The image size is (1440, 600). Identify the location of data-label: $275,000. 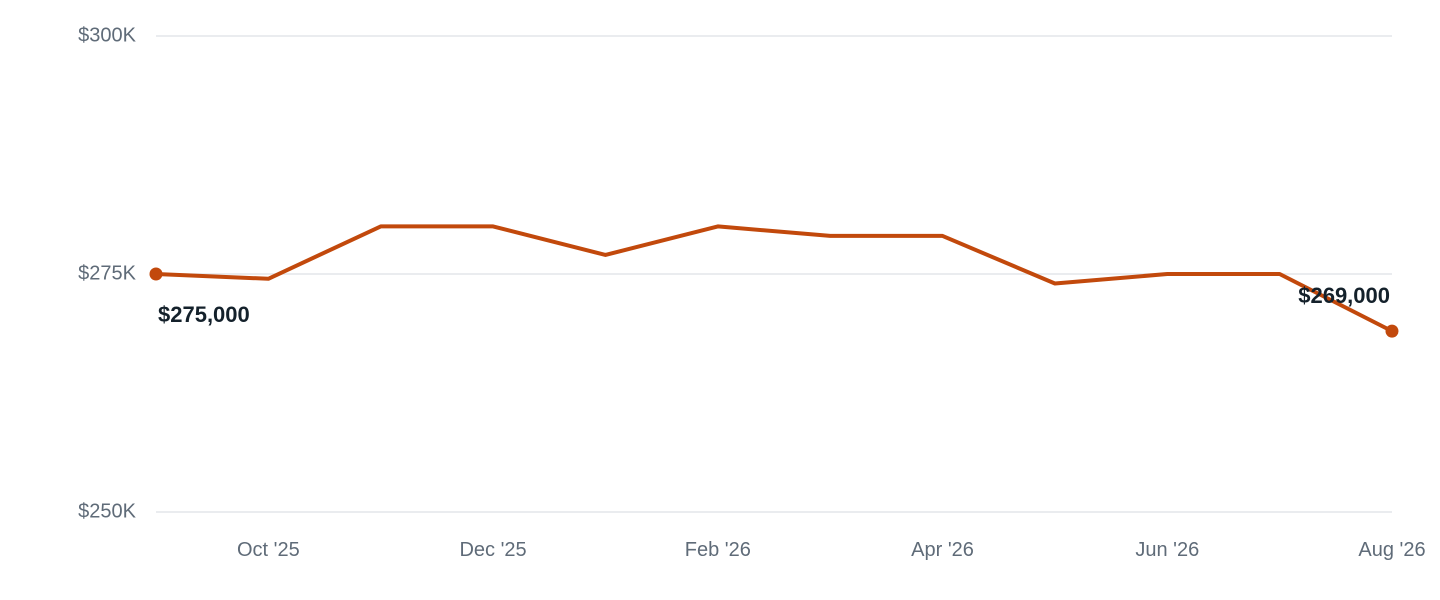
(204, 314).